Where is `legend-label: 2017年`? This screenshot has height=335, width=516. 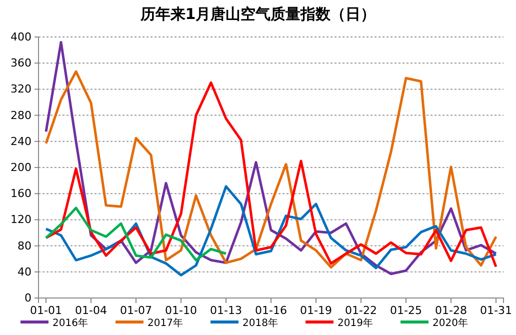 legend-label: 2017年 is located at coordinates (165, 323).